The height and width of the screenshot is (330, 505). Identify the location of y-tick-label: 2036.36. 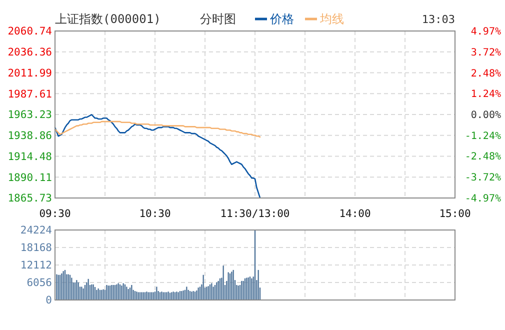
(30, 52).